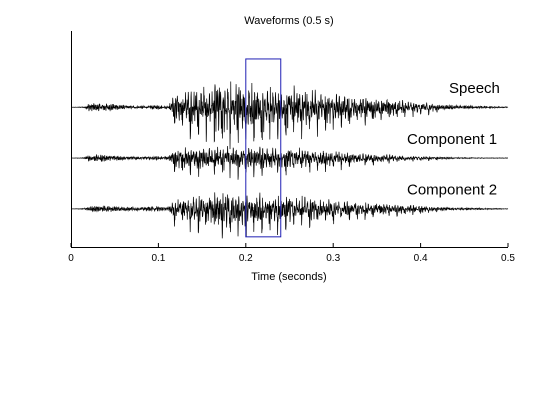 The height and width of the screenshot is (420, 560). What do you see at coordinates (421, 258) in the screenshot?
I see `x-tick-label: 0.4` at bounding box center [421, 258].